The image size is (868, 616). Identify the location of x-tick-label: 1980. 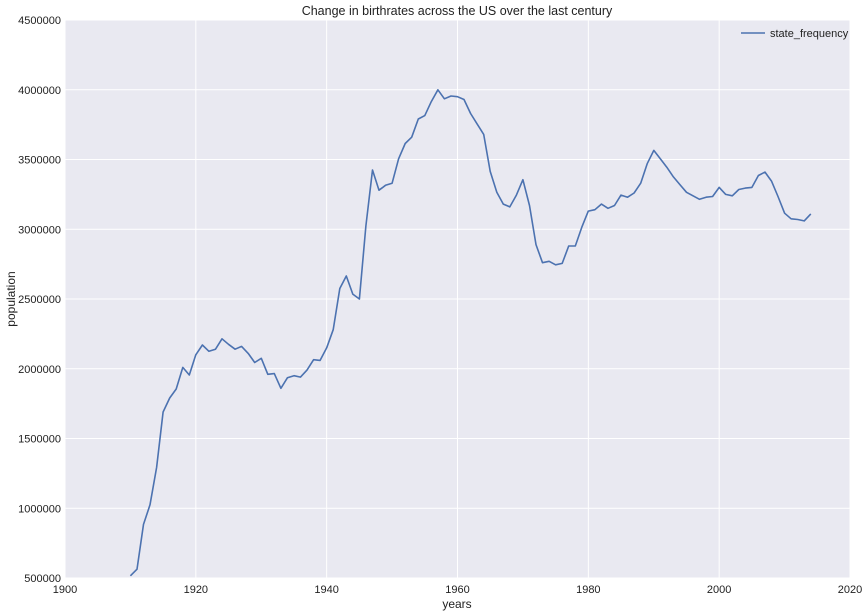
(588, 590).